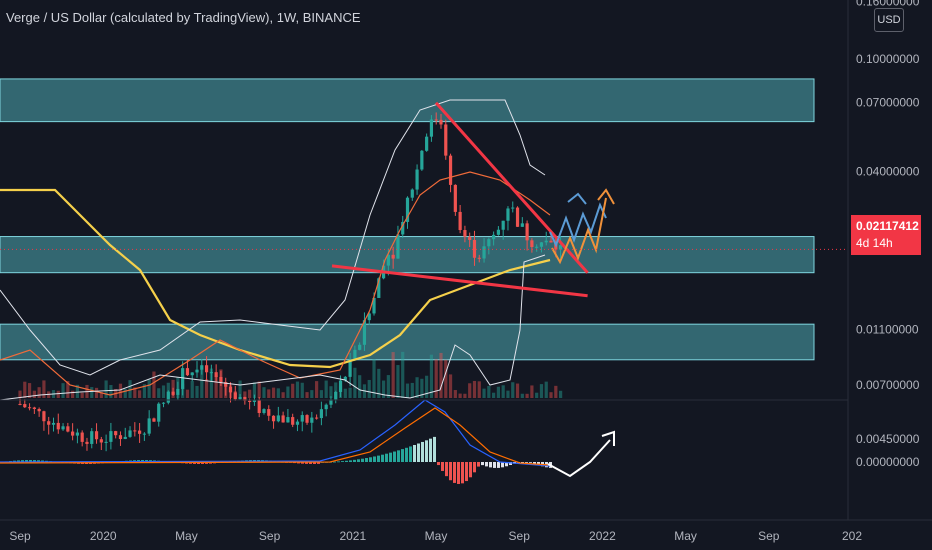 The image size is (932, 550). Describe the element at coordinates (435, 536) in the screenshot. I see `time-axis: Sep 2020 May Sep 2021 May Sep 2022 May Sep 202` at that location.